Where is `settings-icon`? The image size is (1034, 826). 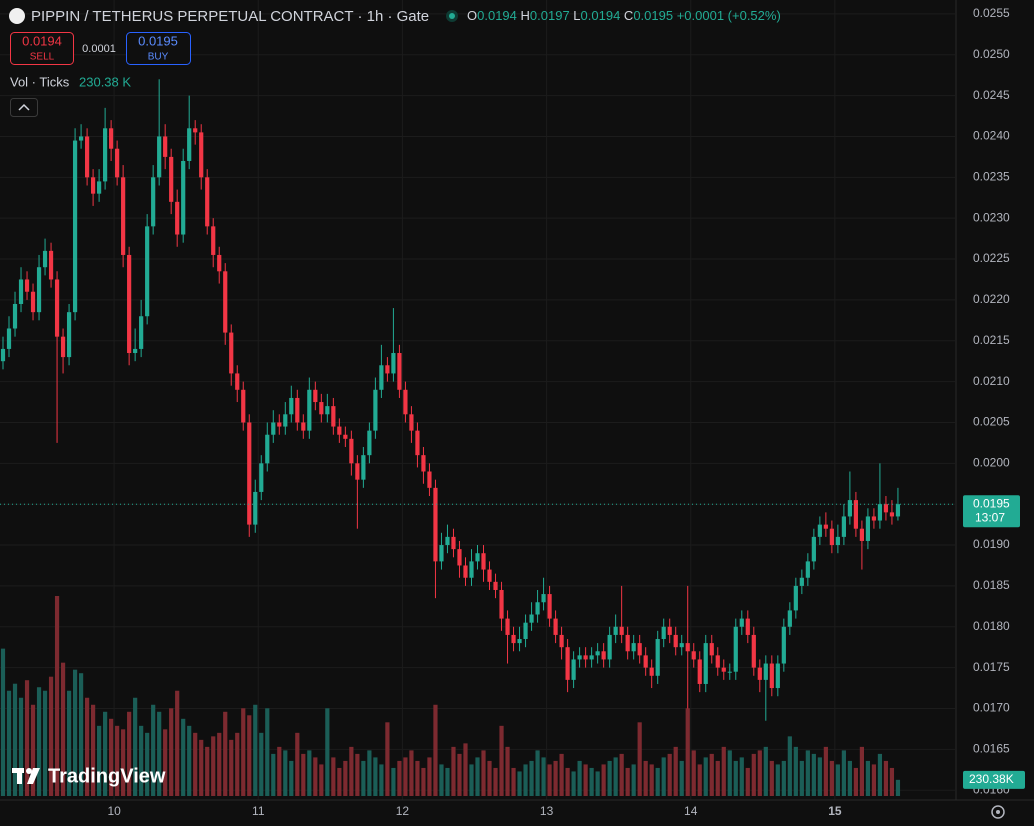
settings-icon is located at coordinates (998, 812).